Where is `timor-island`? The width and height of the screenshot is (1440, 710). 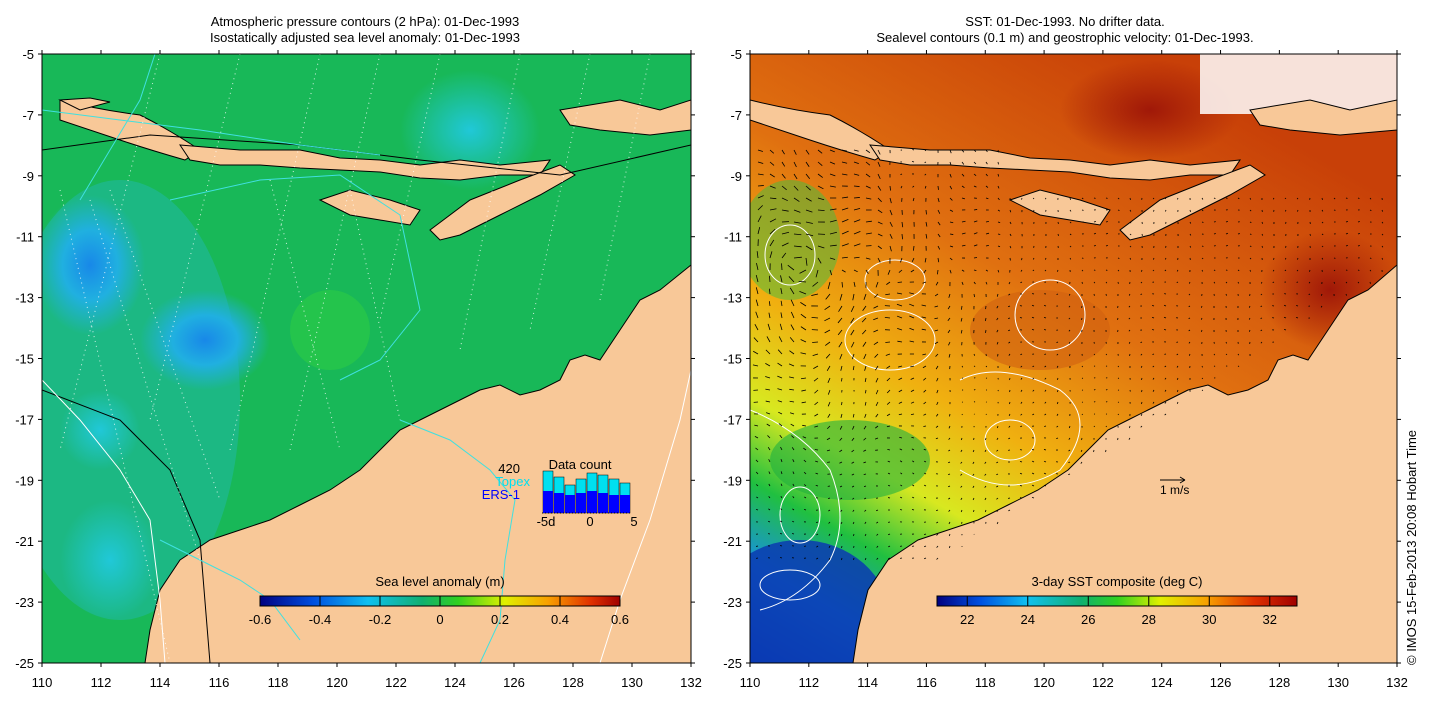
timor-island is located at coordinates (502, 202).